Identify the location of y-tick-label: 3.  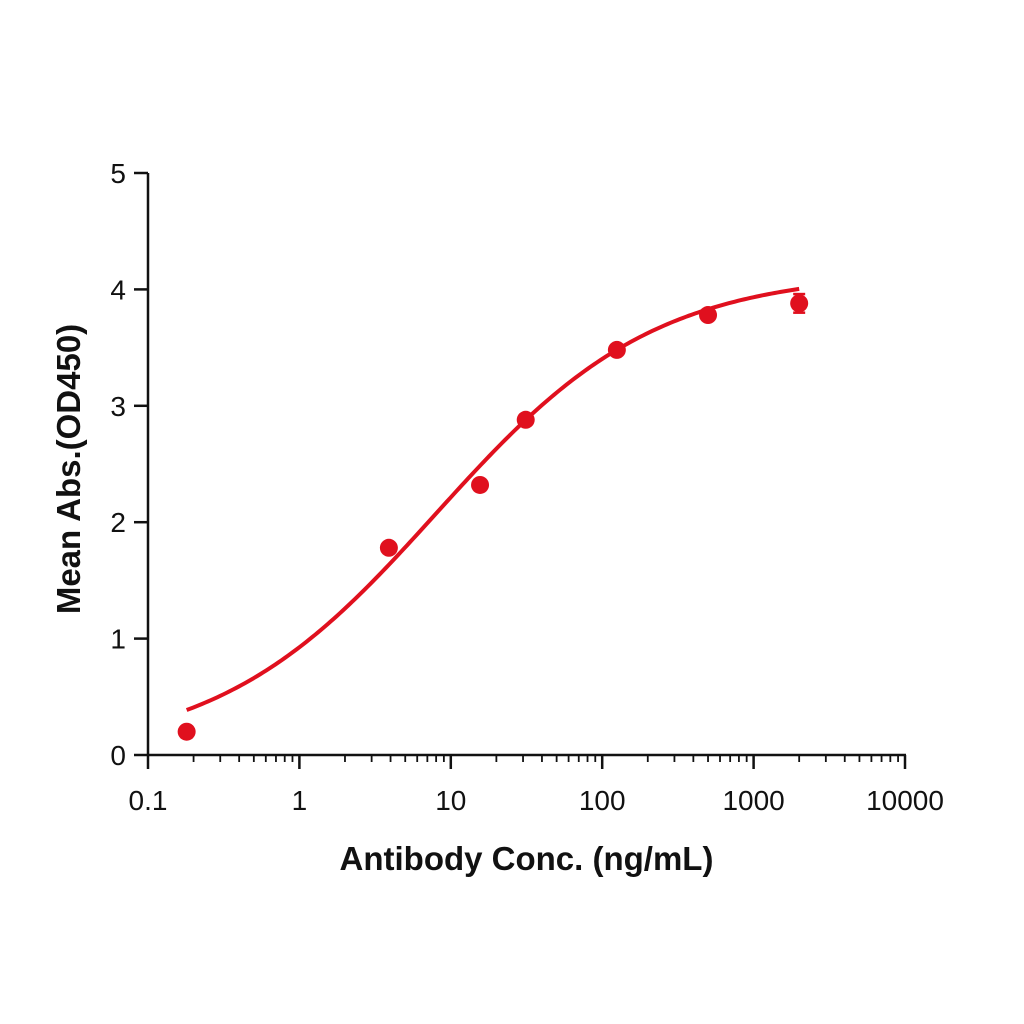
(118, 406).